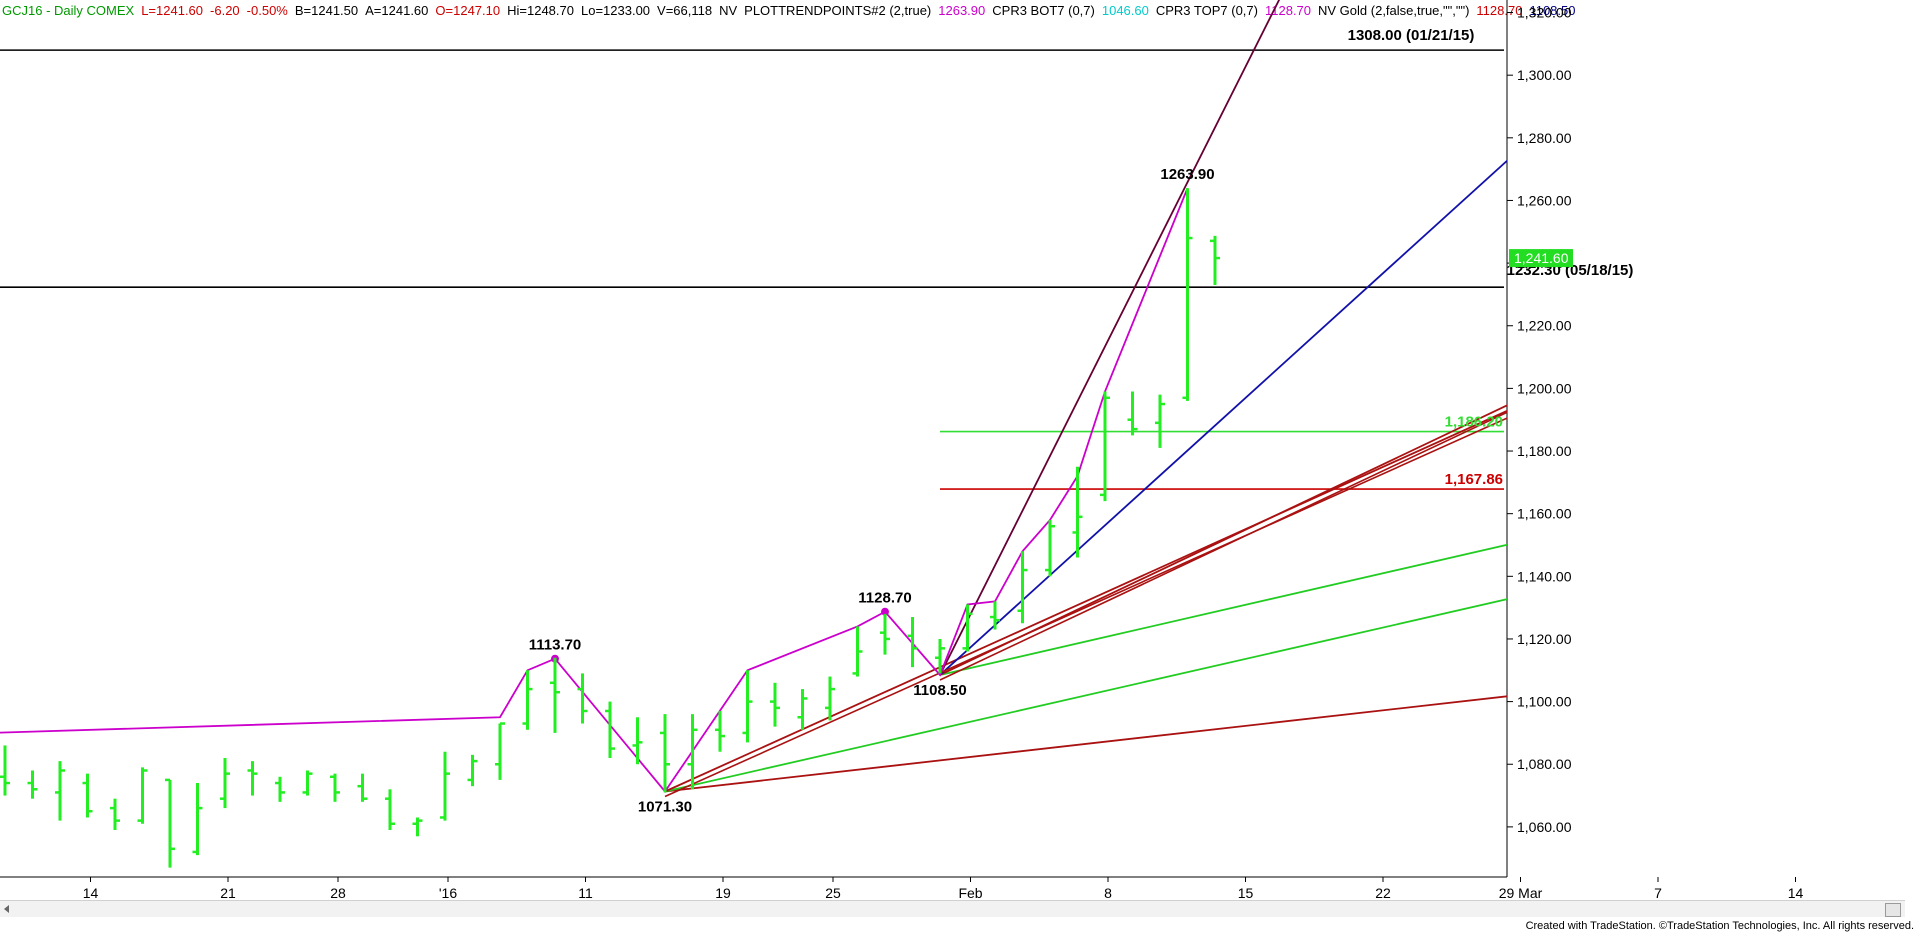  I want to click on x-tick-label: 11, so click(585, 893).